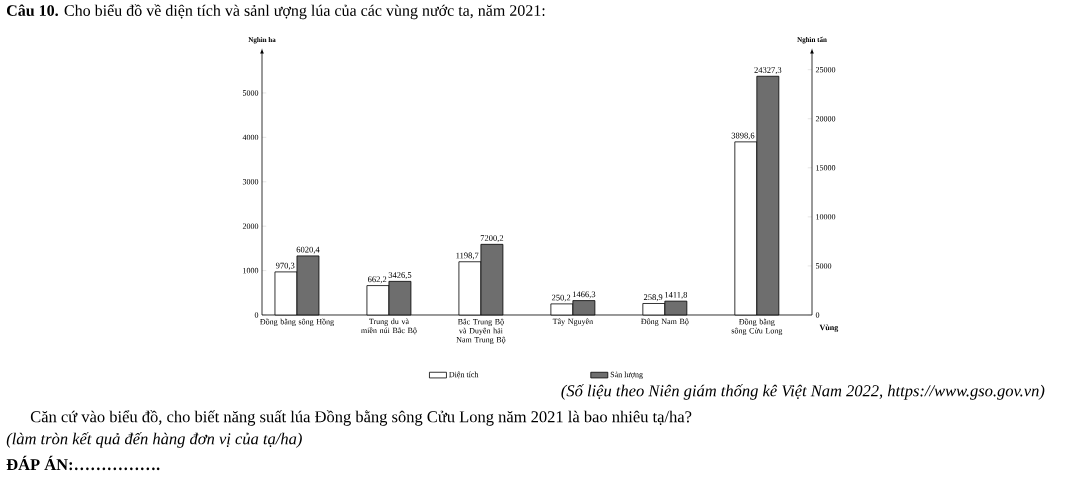 The width and height of the screenshot is (1090, 504). I want to click on x-tick-label: Trung du và miền núi Bắc Bộ, so click(389, 326).